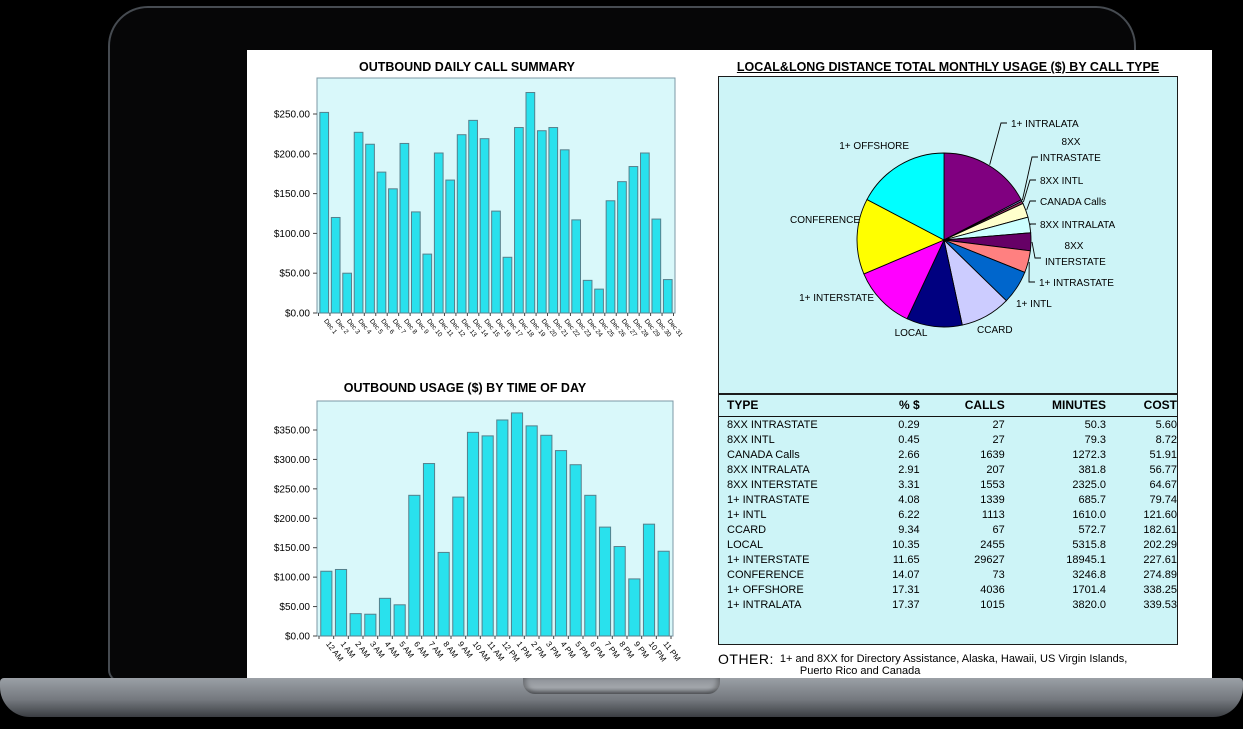  I want to click on table-cell: 2325.0, so click(1089, 484).